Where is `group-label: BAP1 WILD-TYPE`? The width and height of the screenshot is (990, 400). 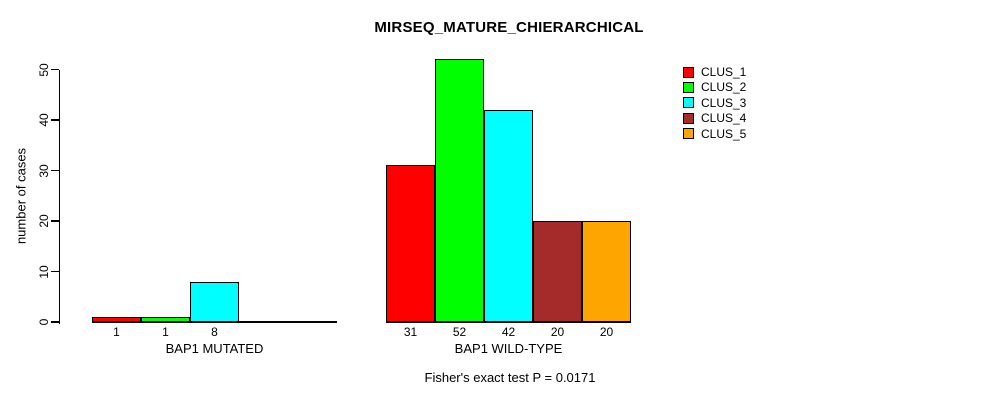 group-label: BAP1 WILD-TYPE is located at coordinates (508, 348).